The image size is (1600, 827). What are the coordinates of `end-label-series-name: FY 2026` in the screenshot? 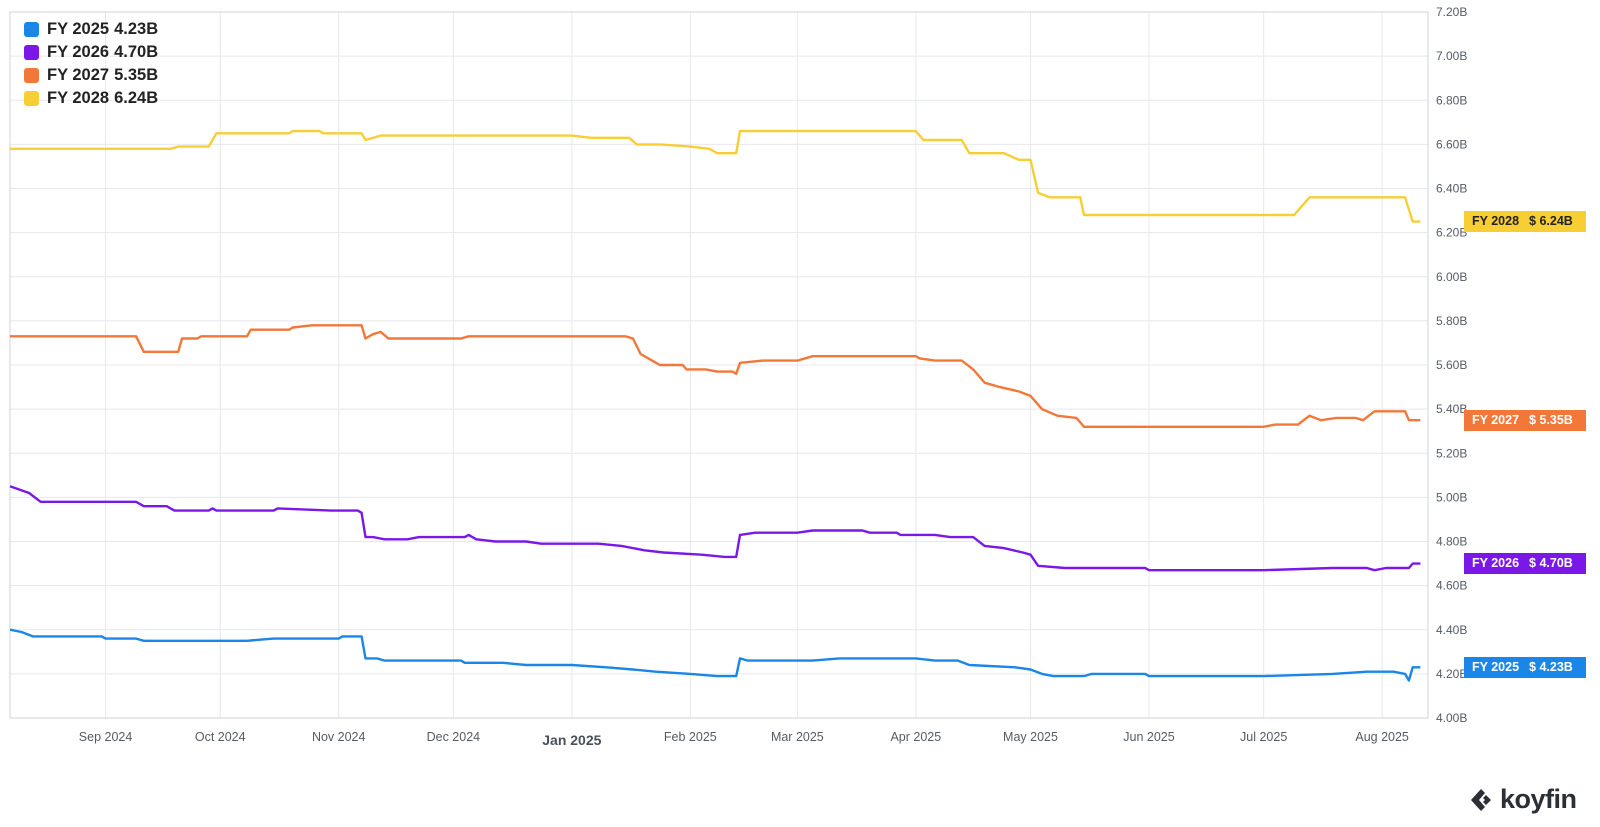 It's located at (1496, 563).